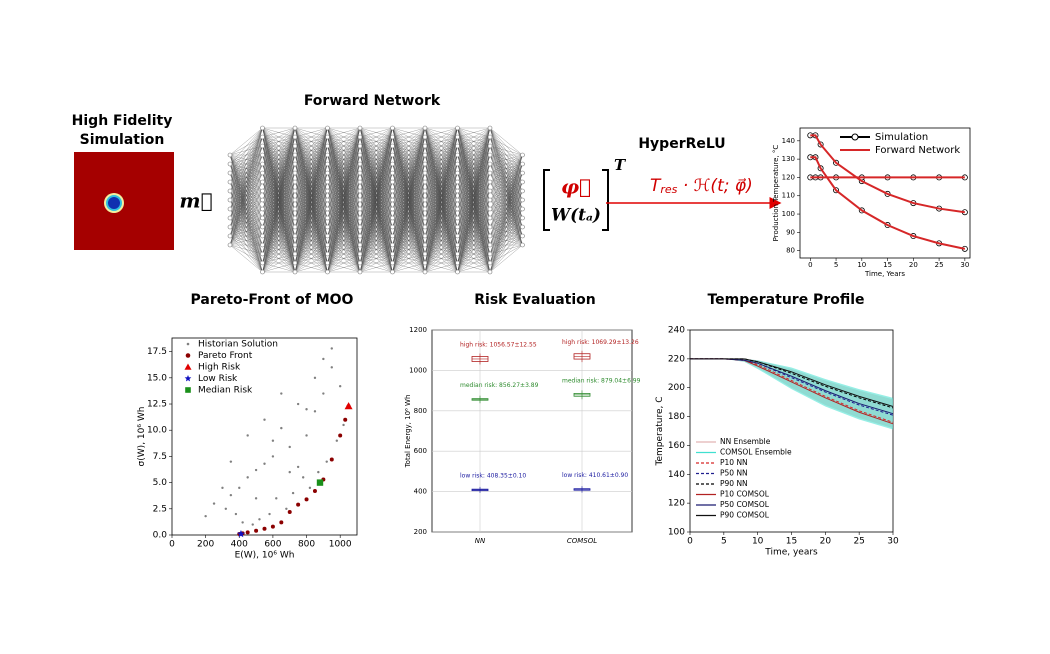 Image resolution: width=1050 pixels, height=654 pixels. Describe the element at coordinates (776, 193) in the screenshot. I see `y-axis-label: Production Temperature, °C` at that location.